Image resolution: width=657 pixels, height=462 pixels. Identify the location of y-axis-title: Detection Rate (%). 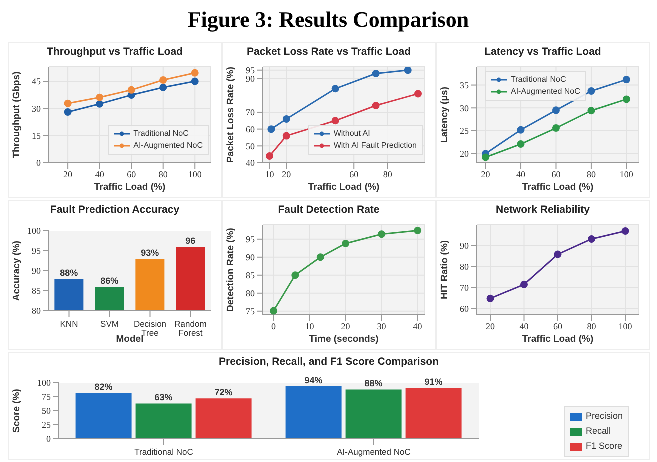
(230, 270).